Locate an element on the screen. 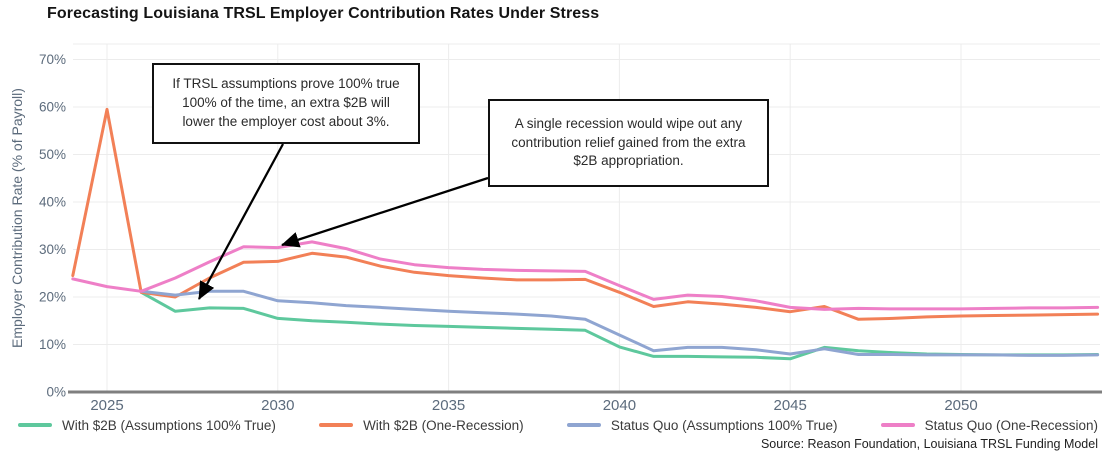 The image size is (1108, 460). legend-label: Status Quo (One-Recession) is located at coordinates (1011, 425).